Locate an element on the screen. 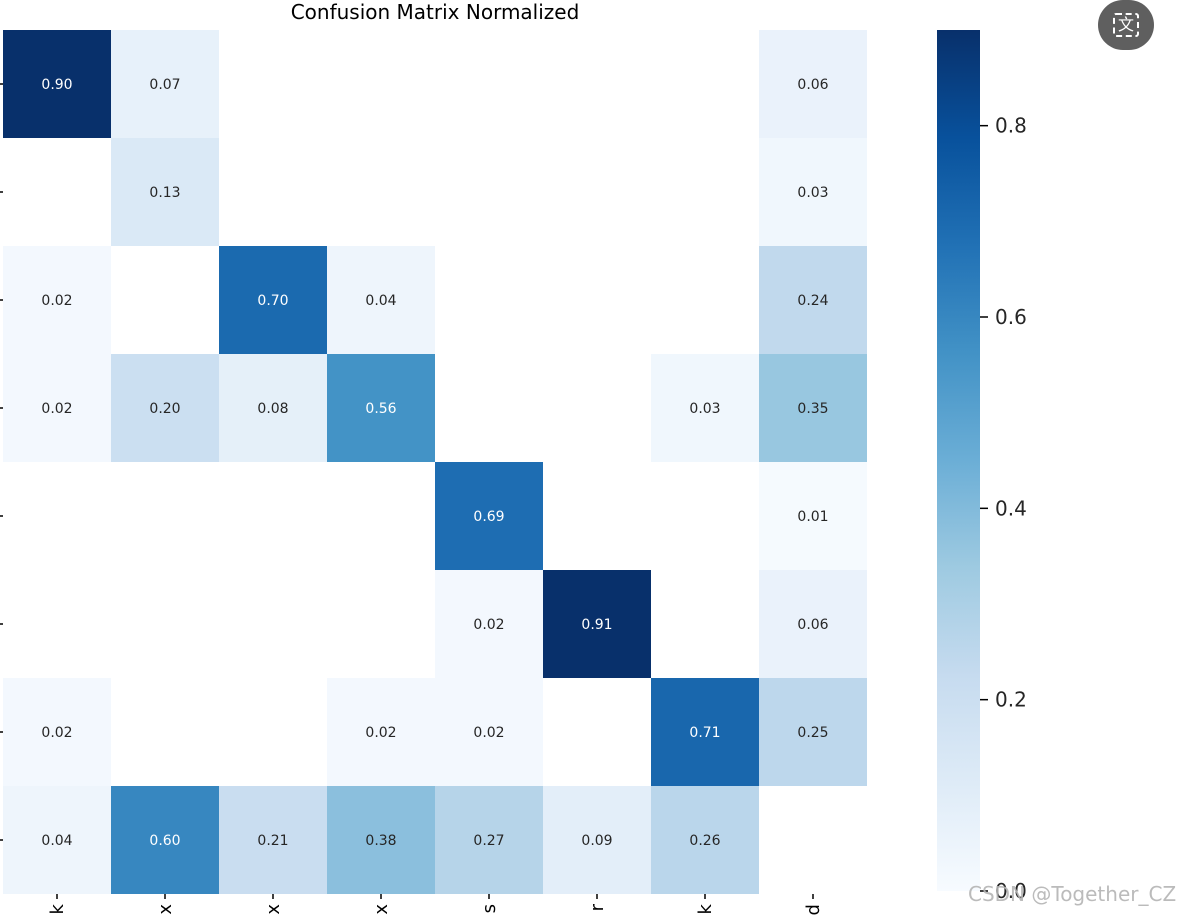  heatmap-cell-r6-c0 is located at coordinates (57, 732).